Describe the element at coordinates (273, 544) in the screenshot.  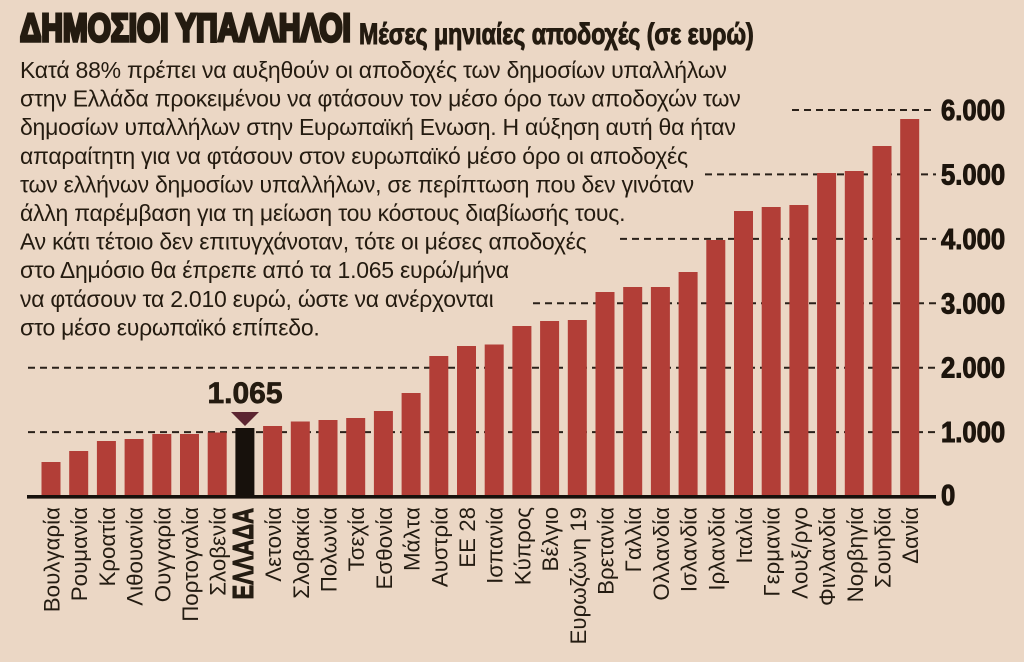
I see `svg-text: Λετονία` at that location.